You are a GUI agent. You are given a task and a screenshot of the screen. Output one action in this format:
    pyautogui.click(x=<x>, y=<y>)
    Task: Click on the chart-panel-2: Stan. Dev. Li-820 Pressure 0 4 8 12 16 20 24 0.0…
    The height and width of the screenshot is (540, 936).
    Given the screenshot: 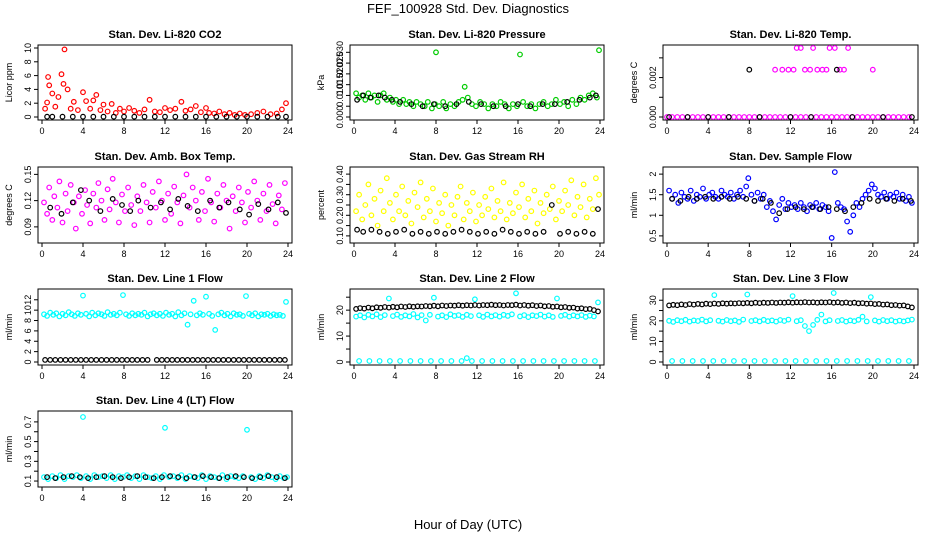 What is the action you would take?
    pyautogui.click(x=460, y=82)
    